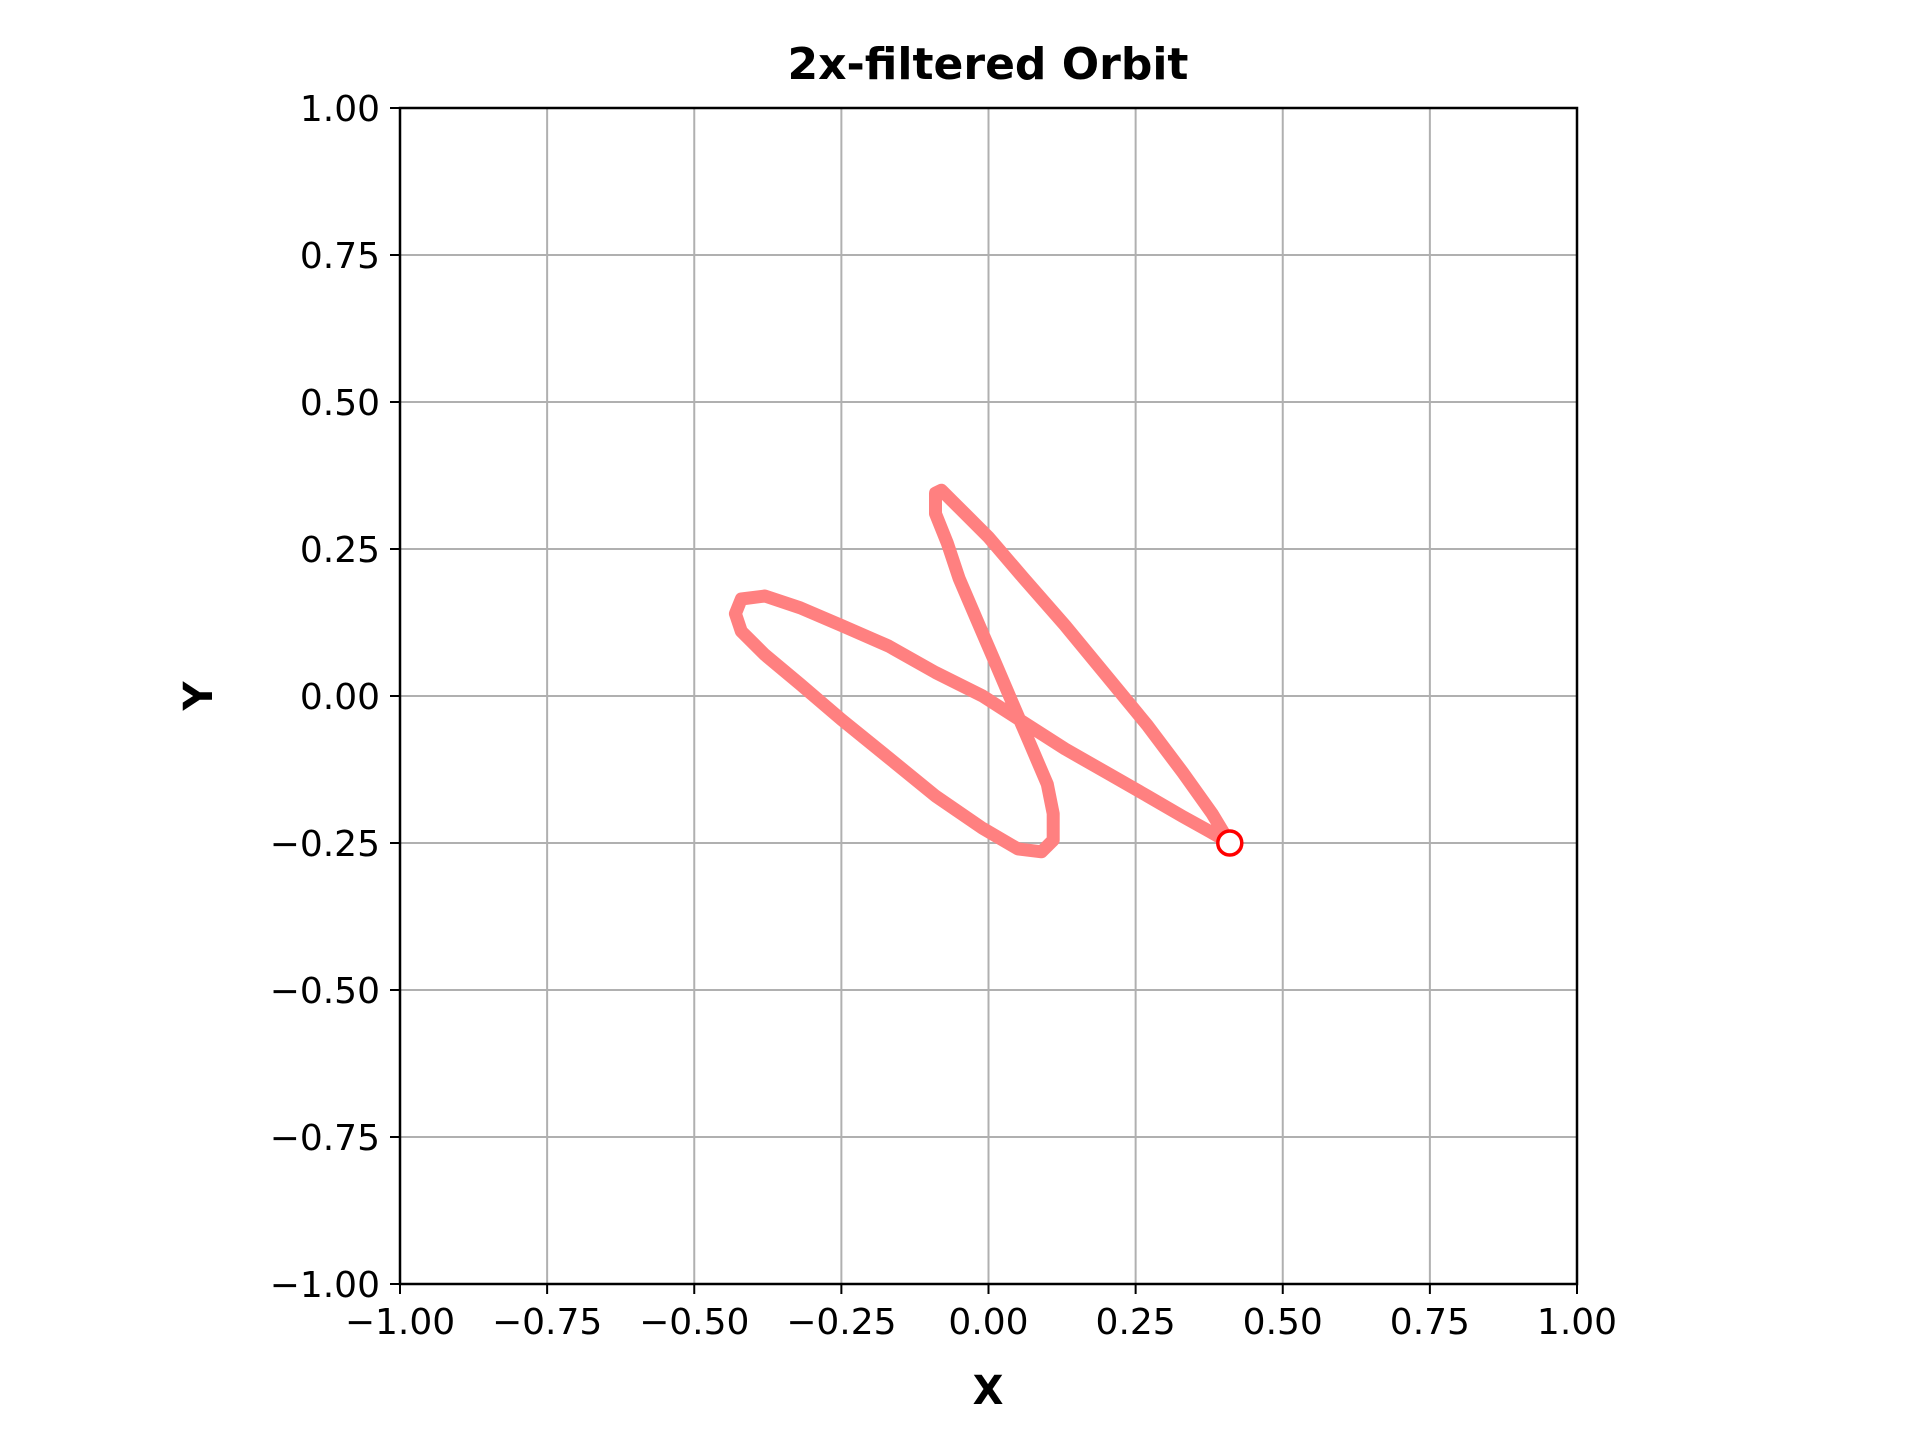 Image resolution: width=1920 pixels, height=1440 pixels. What do you see at coordinates (199, 695) in the screenshot?
I see `y-axis-label: Y` at bounding box center [199, 695].